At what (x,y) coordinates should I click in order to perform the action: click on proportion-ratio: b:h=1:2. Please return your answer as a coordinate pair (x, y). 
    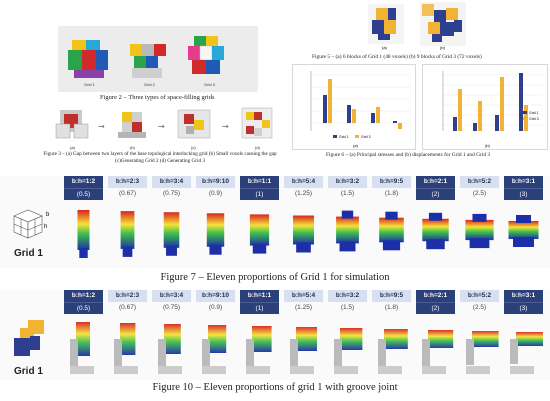
    Looking at the image, I should click on (83, 296).